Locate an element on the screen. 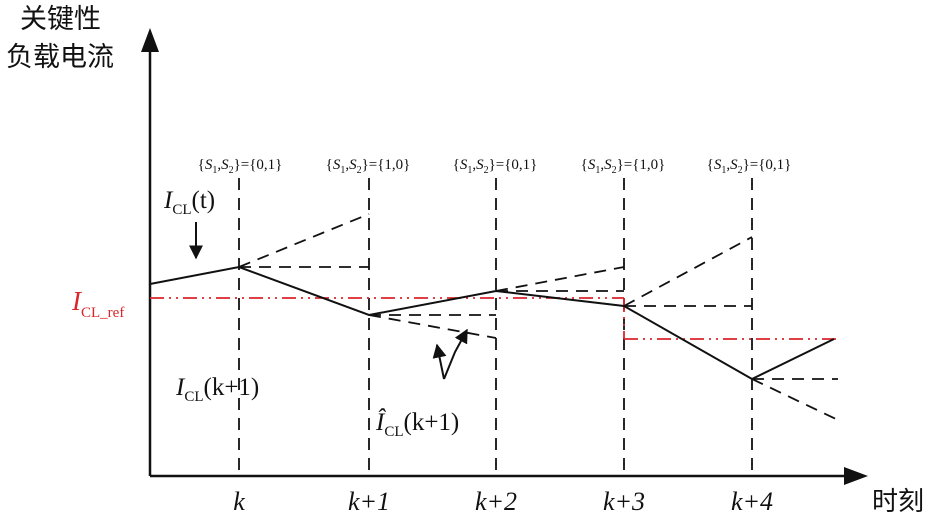 The image size is (945, 520). tick-label-k3: k+3 is located at coordinates (624, 501).